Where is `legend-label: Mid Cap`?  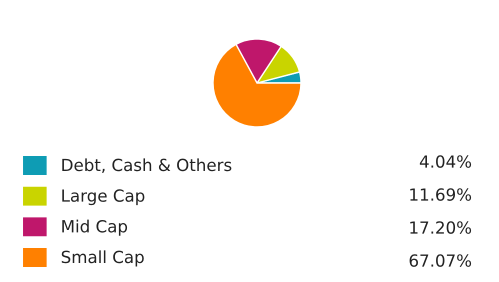 legend-label: Mid Cap is located at coordinates (95, 228).